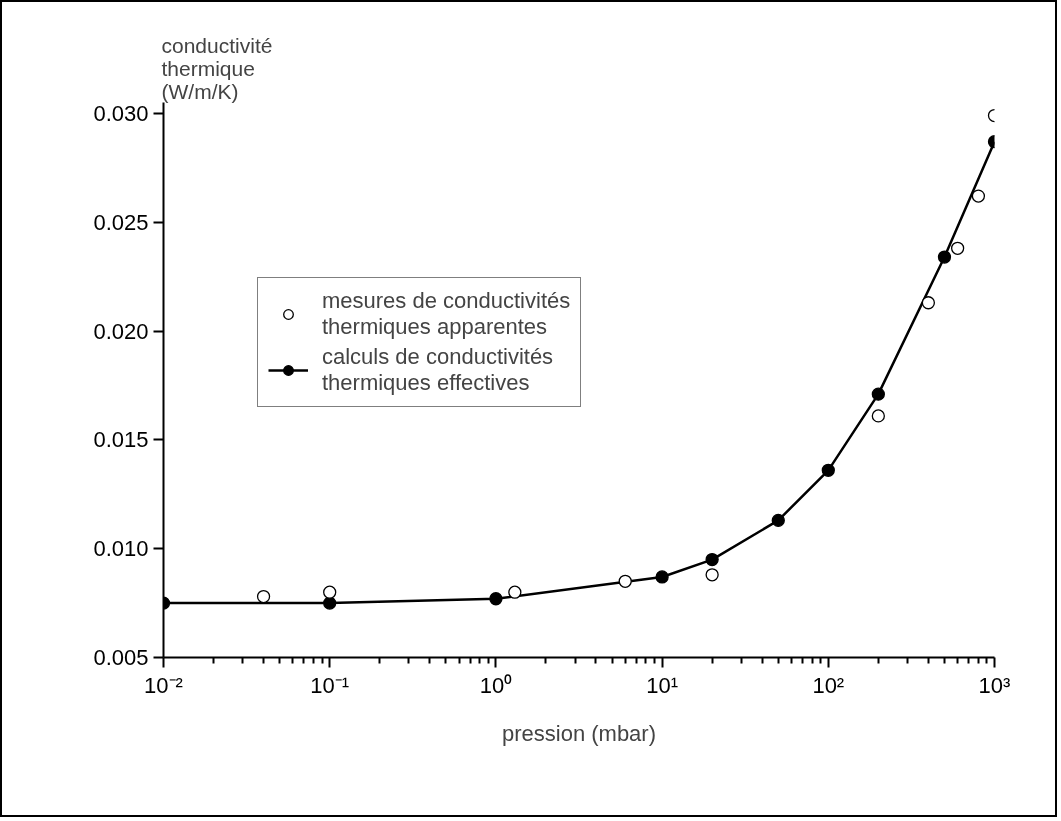 This screenshot has height=821, width=1061. Describe the element at coordinates (828, 685) in the screenshot. I see `x-tick-label: 10²` at that location.